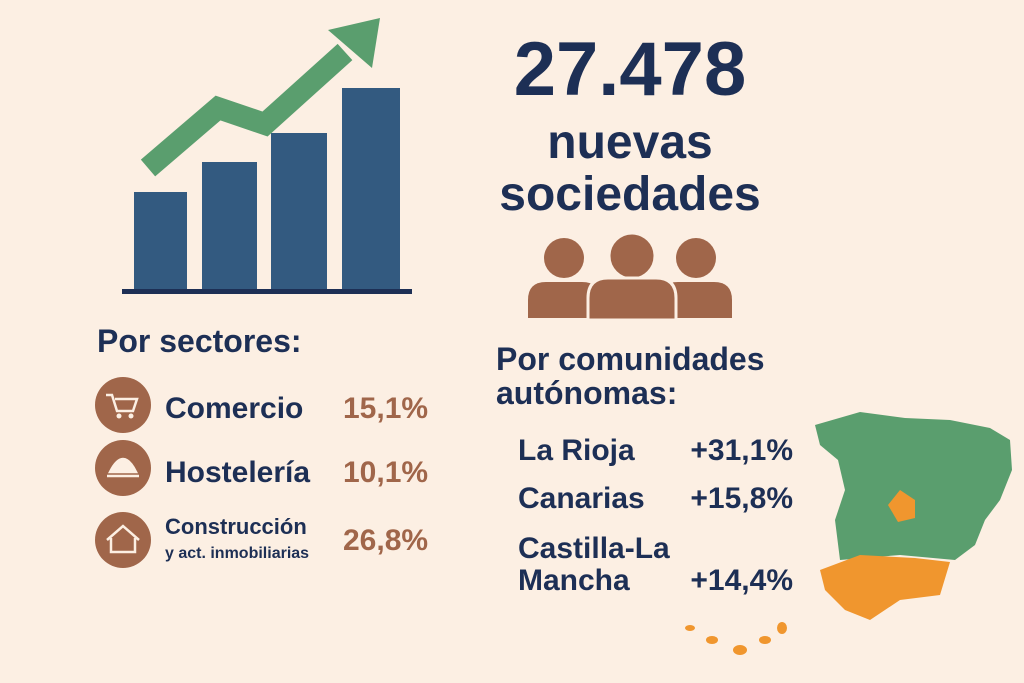  Describe the element at coordinates (267, 156) in the screenshot. I see `growth-icon` at that location.